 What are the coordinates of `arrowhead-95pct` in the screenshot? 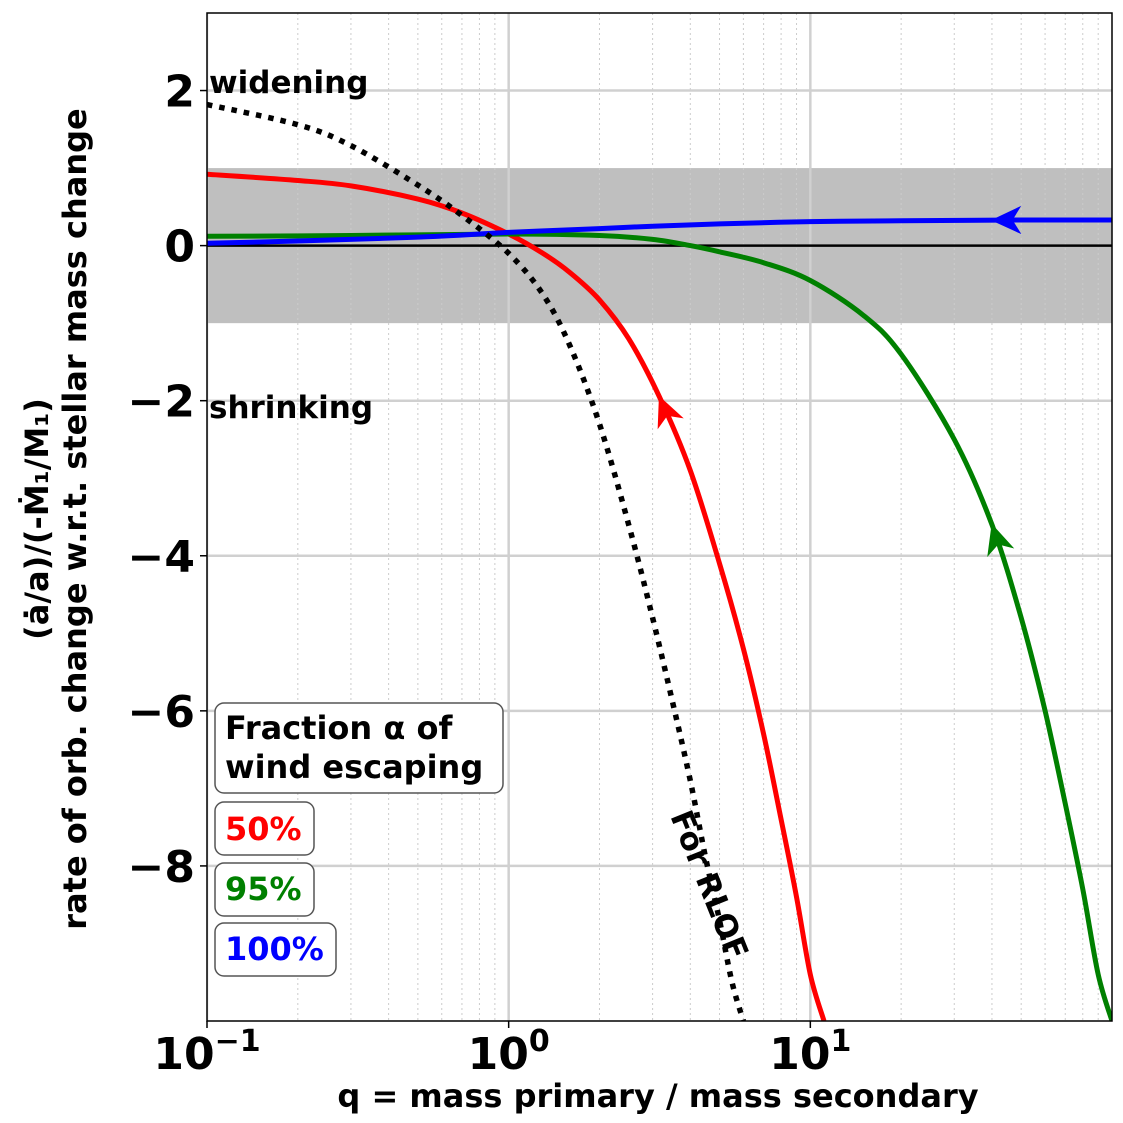 It's located at (1001, 540).